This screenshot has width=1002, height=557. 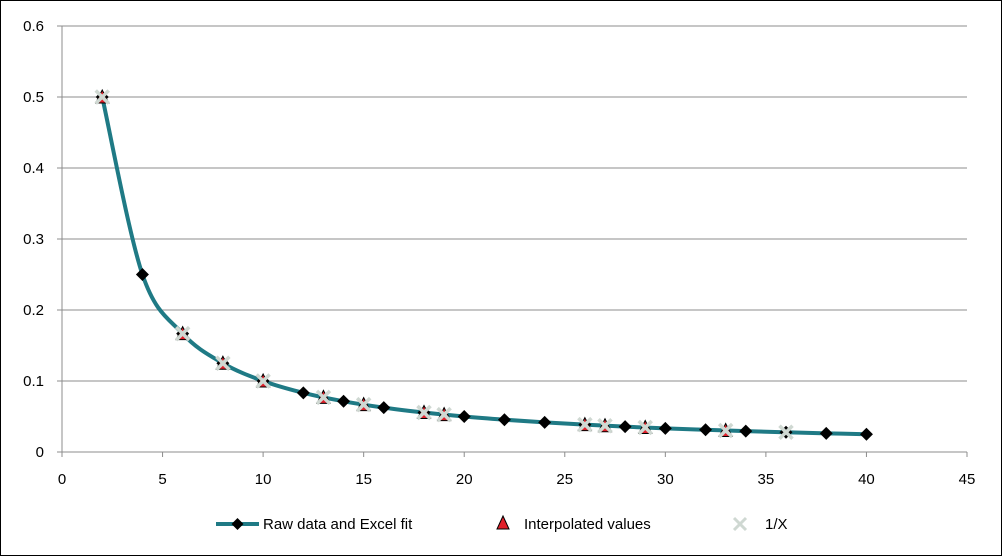 What do you see at coordinates (33, 381) in the screenshot?
I see `y-tick-label: 0.1` at bounding box center [33, 381].